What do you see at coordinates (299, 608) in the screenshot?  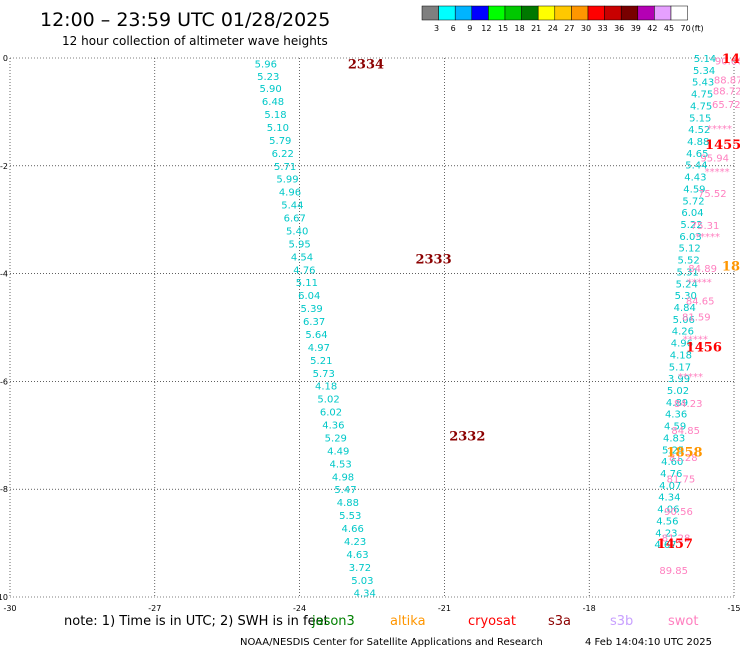 I see `x-tick-label: -24` at bounding box center [299, 608].